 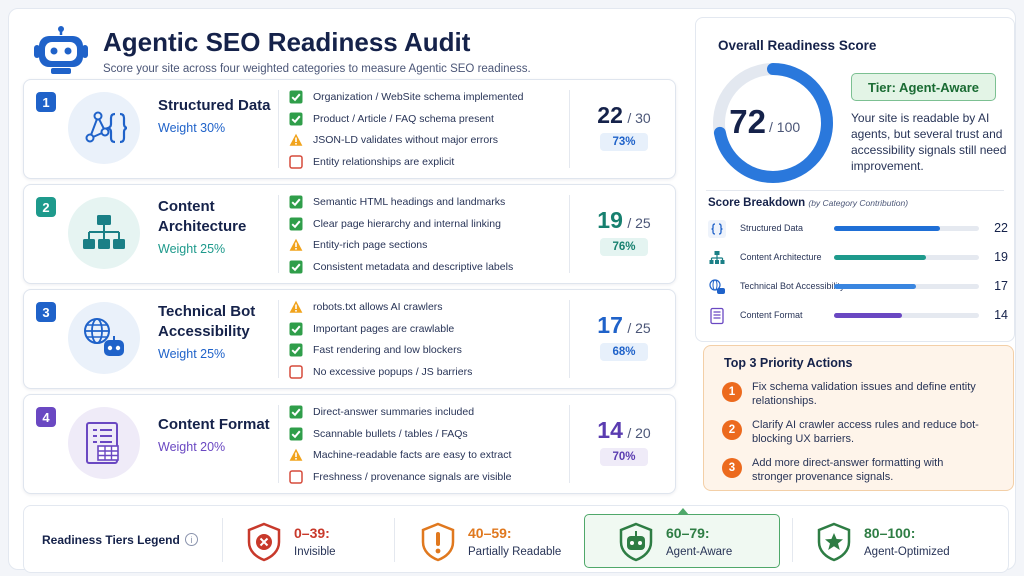 What do you see at coordinates (403, 118) in the screenshot?
I see `checklist-item-text: Product / Article / FAQ schema present` at bounding box center [403, 118].